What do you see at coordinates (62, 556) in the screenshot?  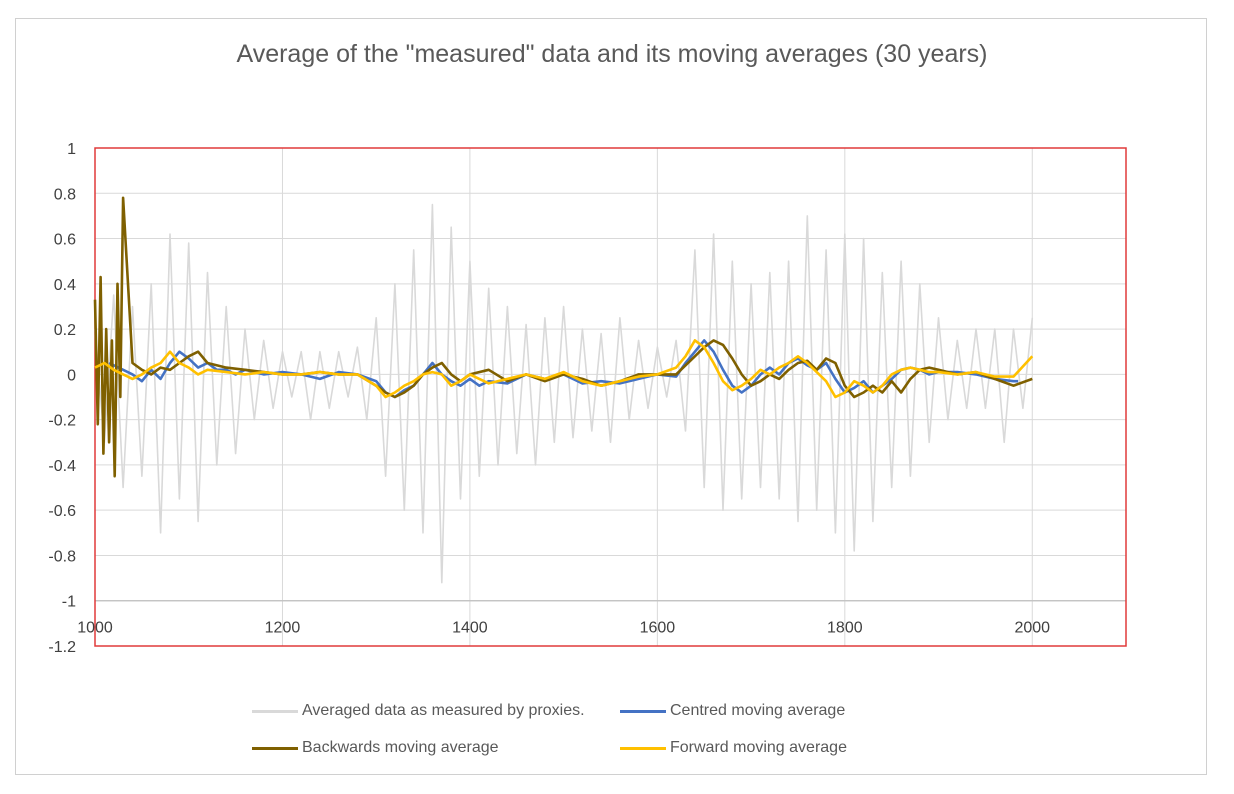 I see `y-tick-label: -0.8` at bounding box center [62, 556].